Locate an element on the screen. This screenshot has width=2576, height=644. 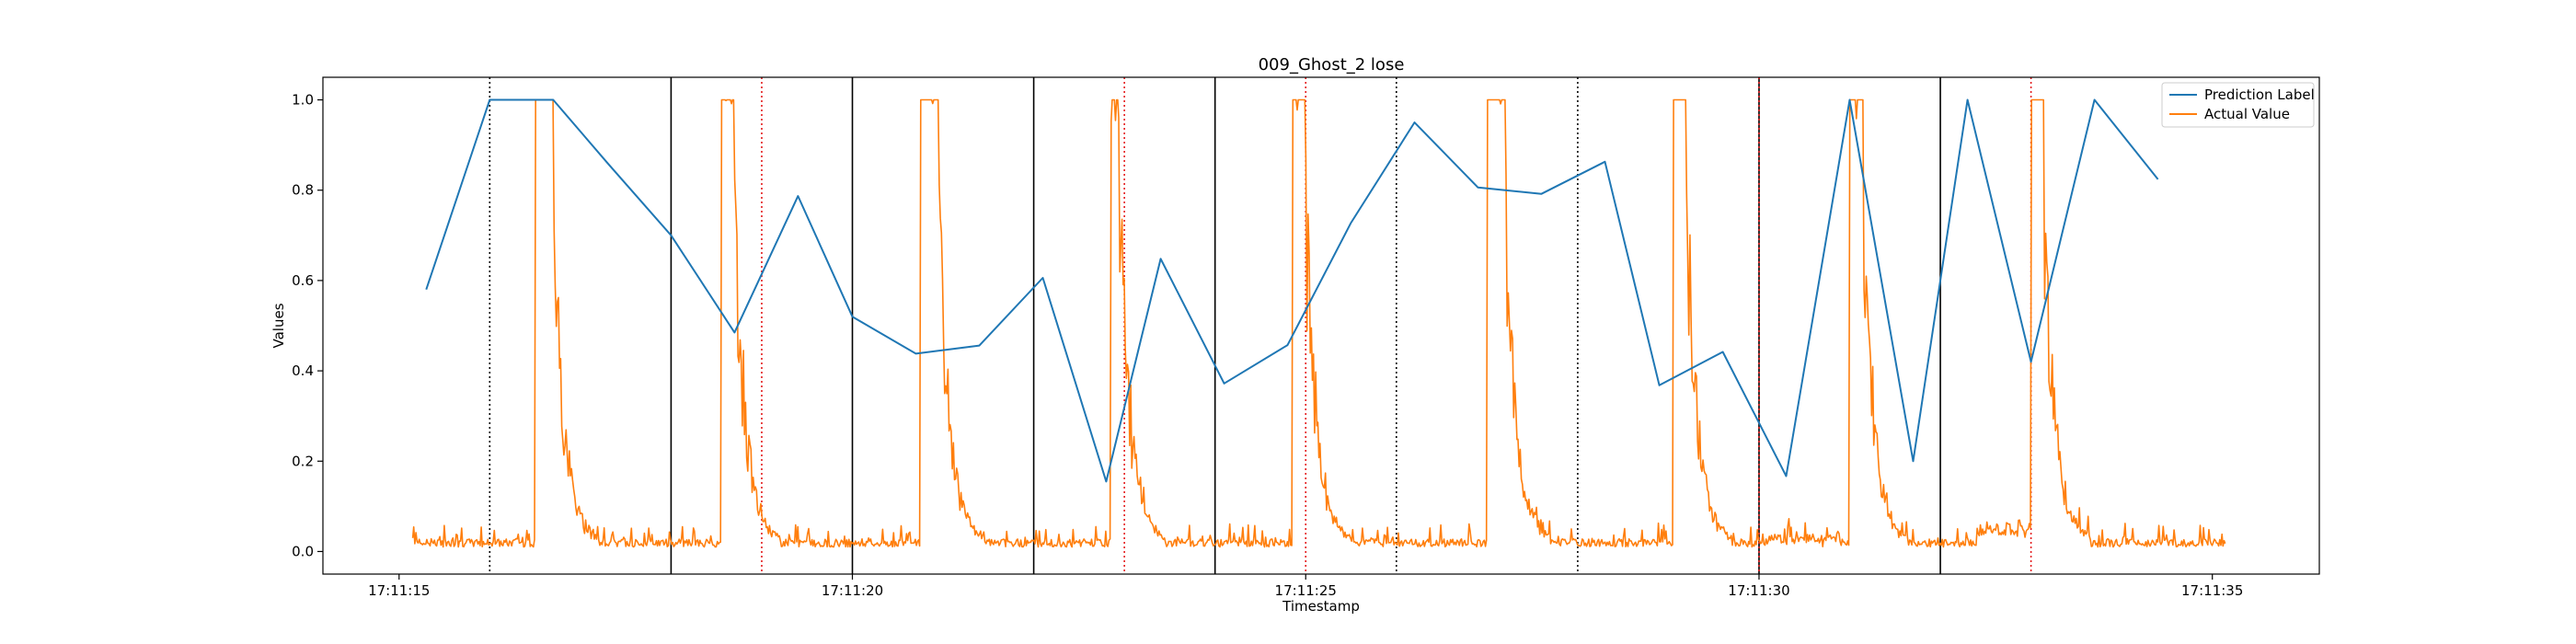
x-tick-label: 17:11:20 is located at coordinates (852, 590).